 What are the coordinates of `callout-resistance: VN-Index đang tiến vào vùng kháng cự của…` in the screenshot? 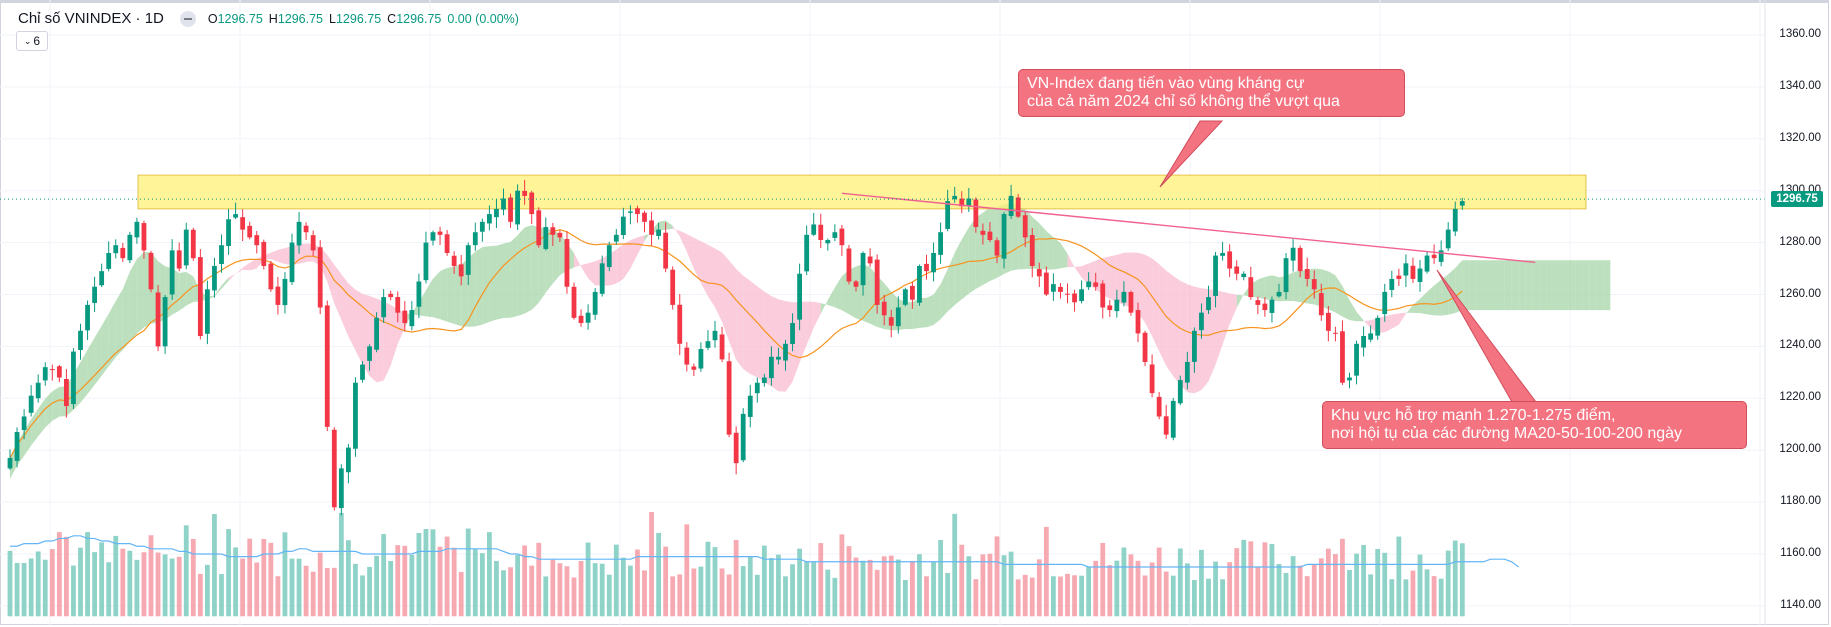 It's located at (1211, 93).